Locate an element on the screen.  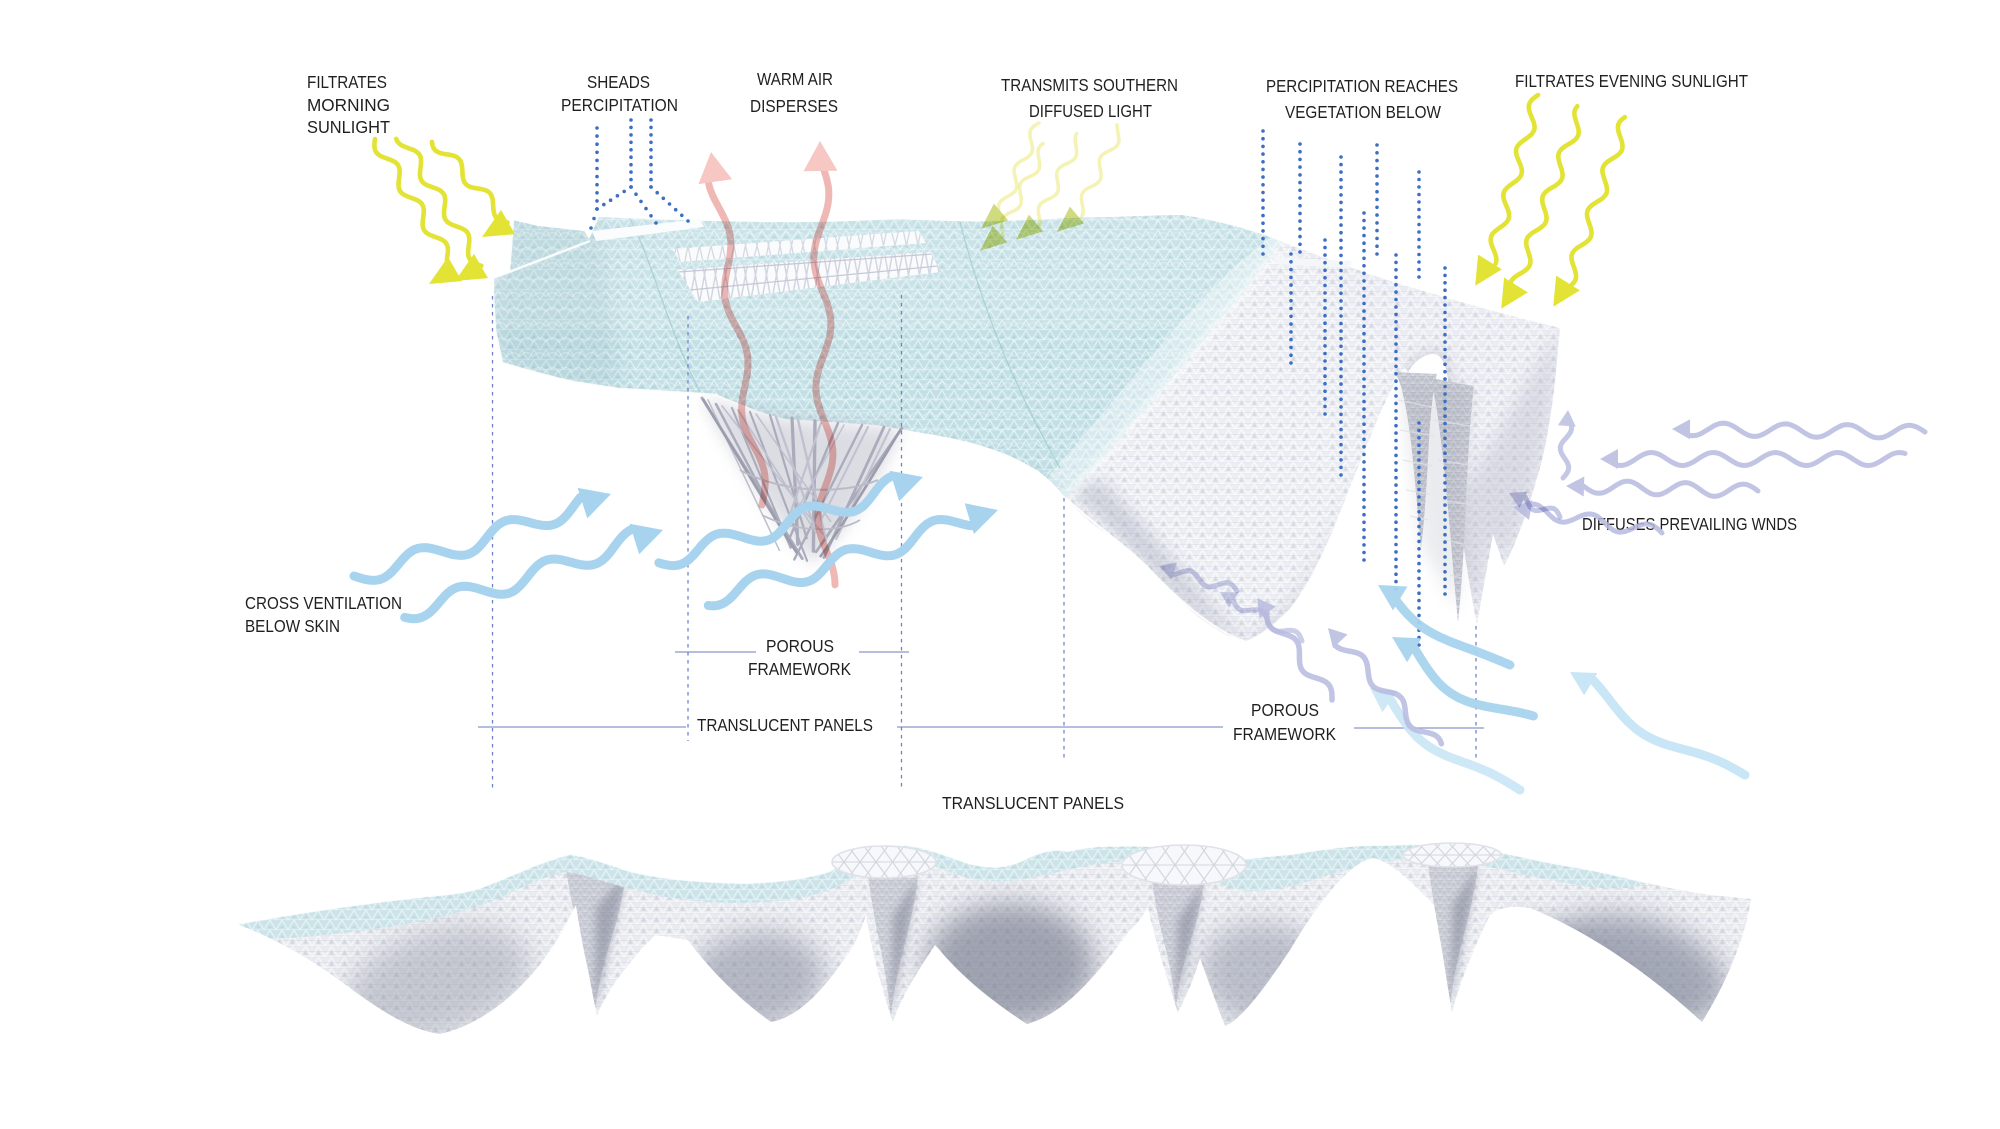
svg-text: BELOW SKIN is located at coordinates (292, 626).